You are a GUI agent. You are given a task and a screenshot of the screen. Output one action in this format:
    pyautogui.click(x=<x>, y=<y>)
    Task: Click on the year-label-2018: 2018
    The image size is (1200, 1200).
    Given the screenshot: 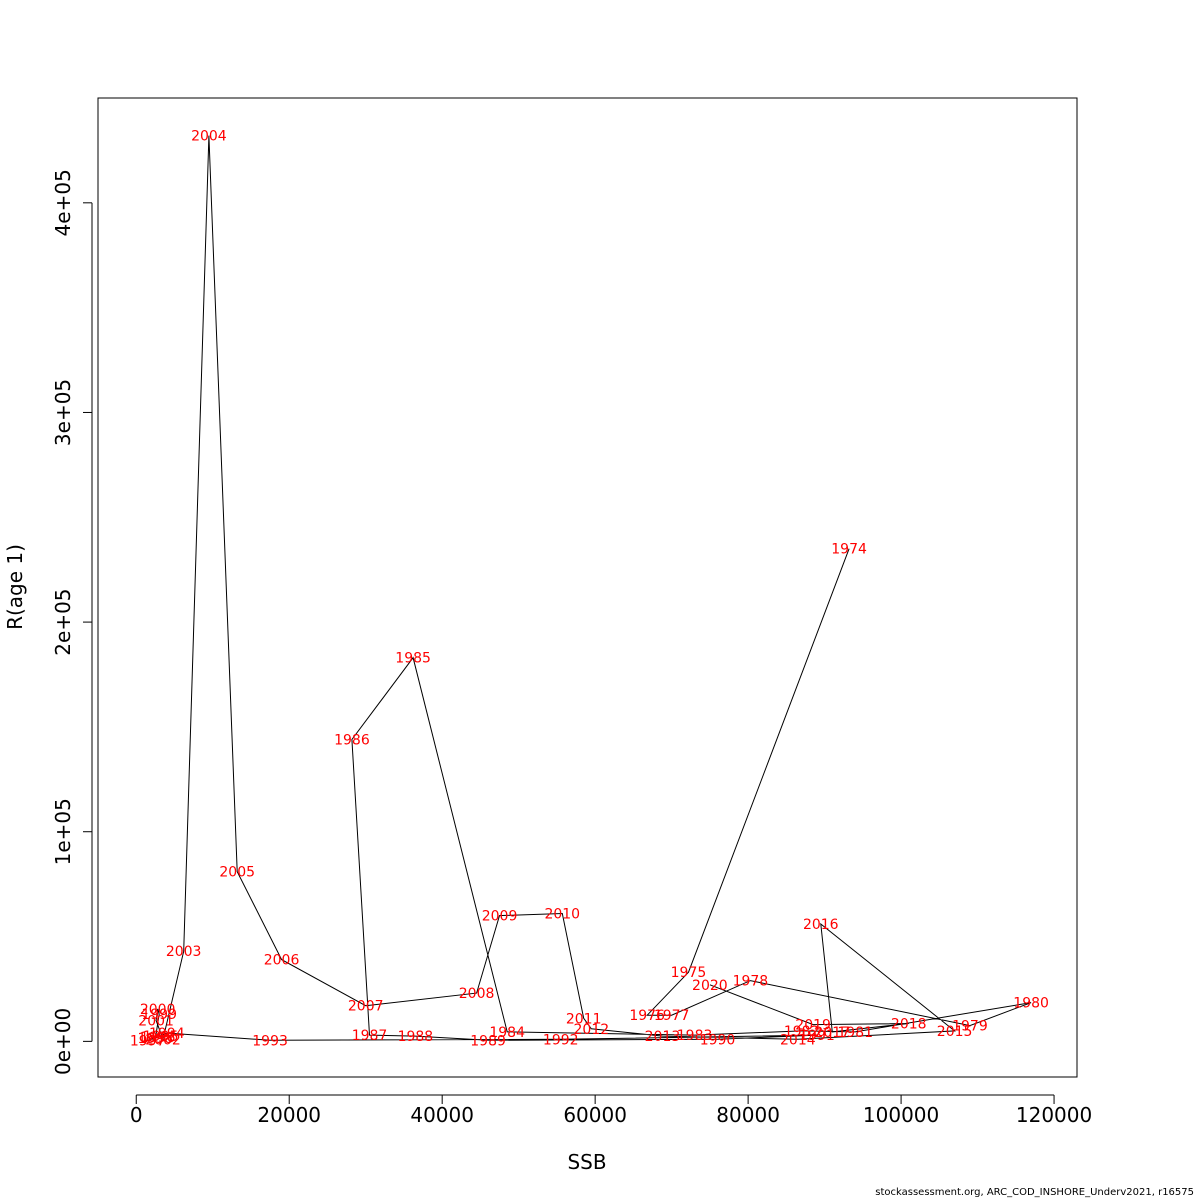 What is the action you would take?
    pyautogui.click(x=909, y=1025)
    